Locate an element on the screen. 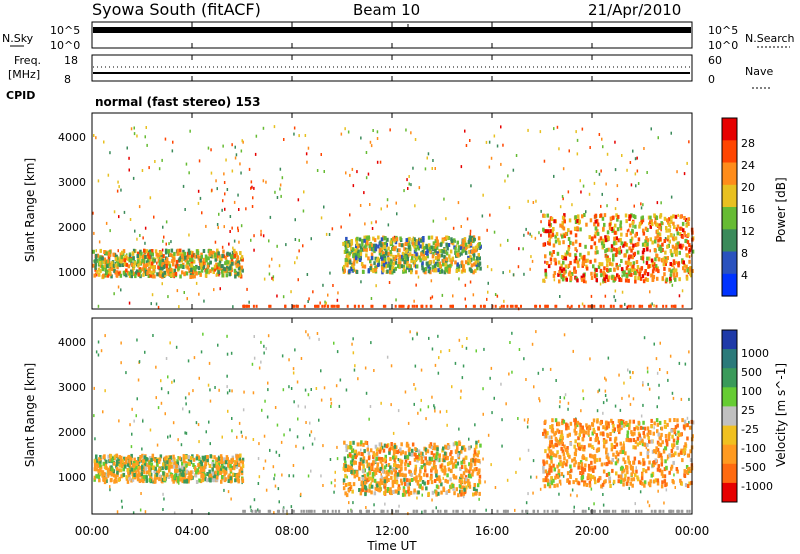  power-cell-2052 is located at coordinates (604, 224).